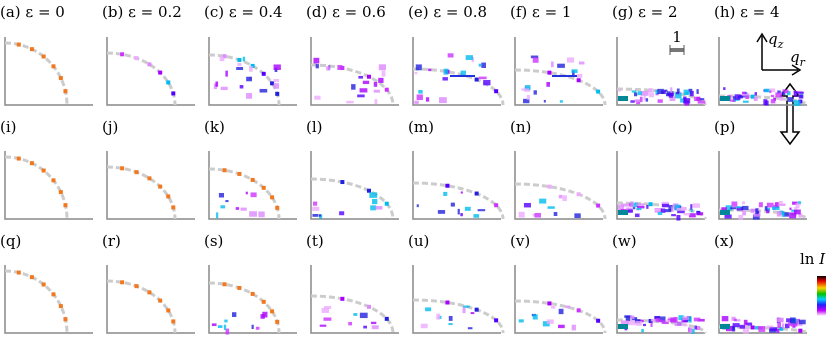  I want to click on axes-icon, so click(779, 54).